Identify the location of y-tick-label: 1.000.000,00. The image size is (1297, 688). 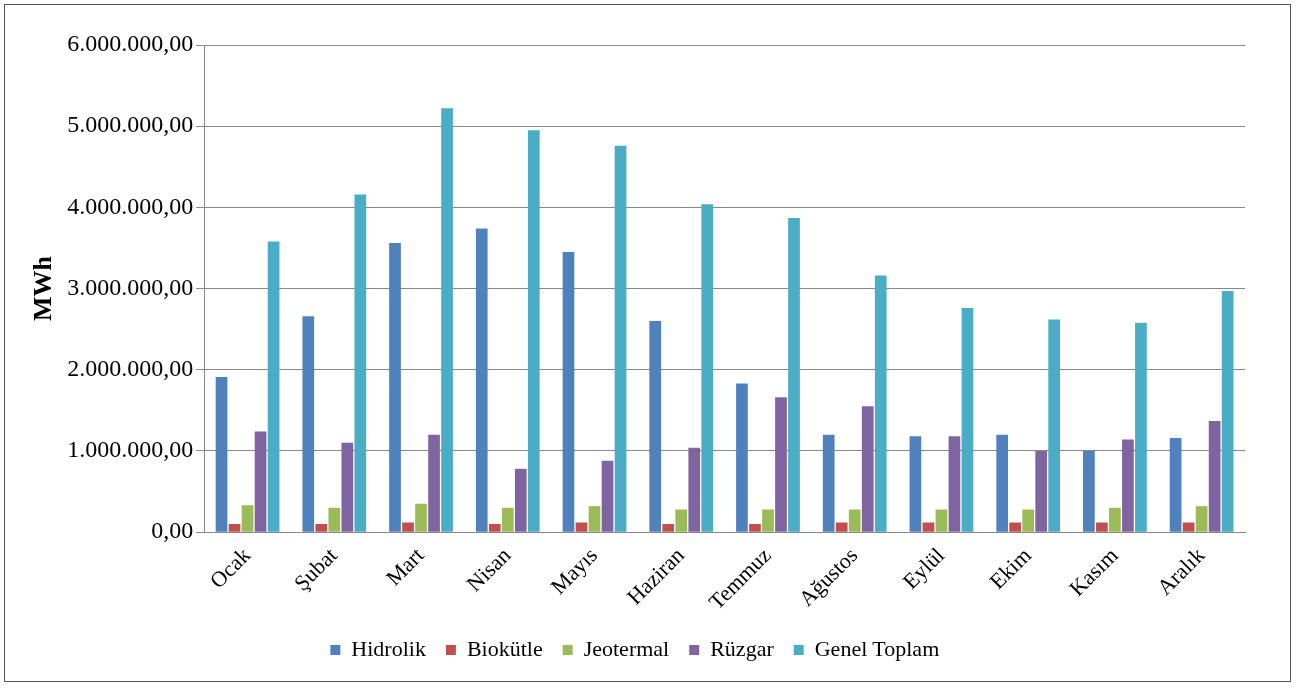
(130, 449).